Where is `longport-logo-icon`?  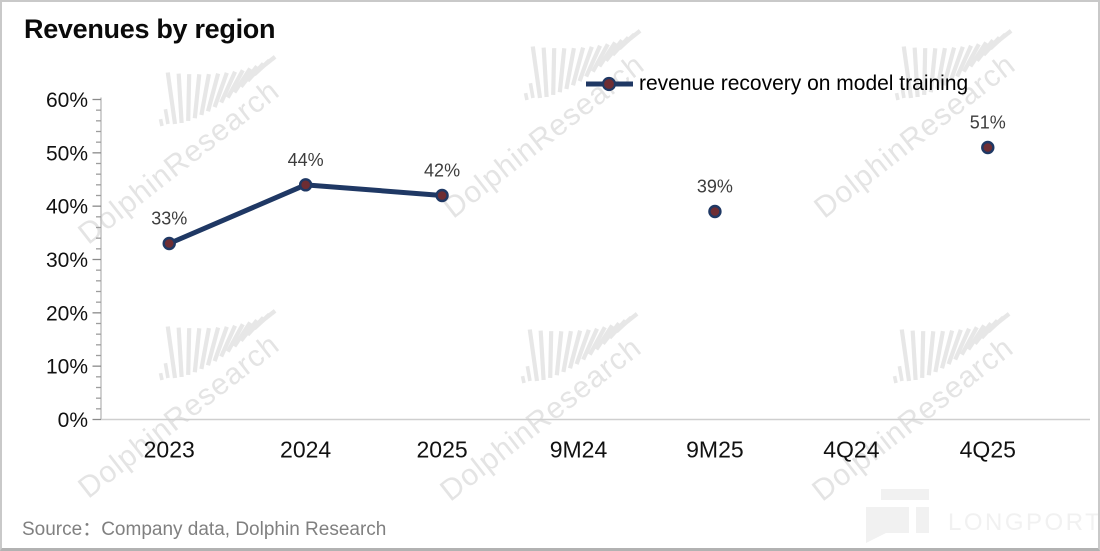 longport-logo-icon is located at coordinates (897, 516).